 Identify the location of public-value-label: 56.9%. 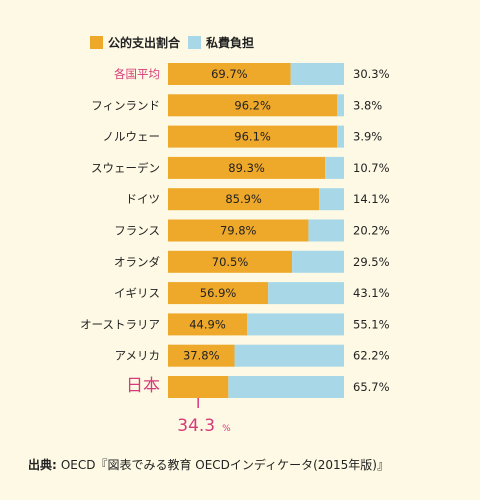
(218, 293).